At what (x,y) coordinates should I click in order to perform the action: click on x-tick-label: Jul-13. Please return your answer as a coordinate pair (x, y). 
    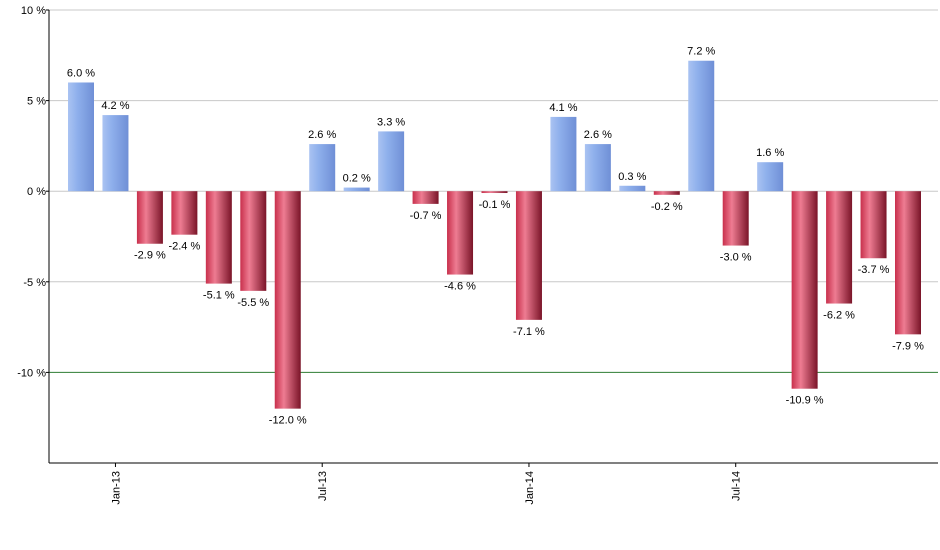
    Looking at the image, I should click on (323, 486).